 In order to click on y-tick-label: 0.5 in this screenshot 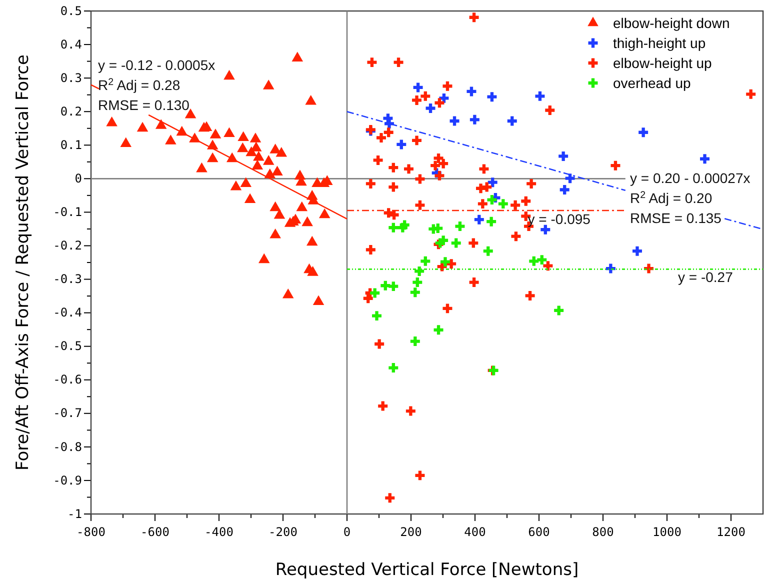, I will do `click(71, 11)`.